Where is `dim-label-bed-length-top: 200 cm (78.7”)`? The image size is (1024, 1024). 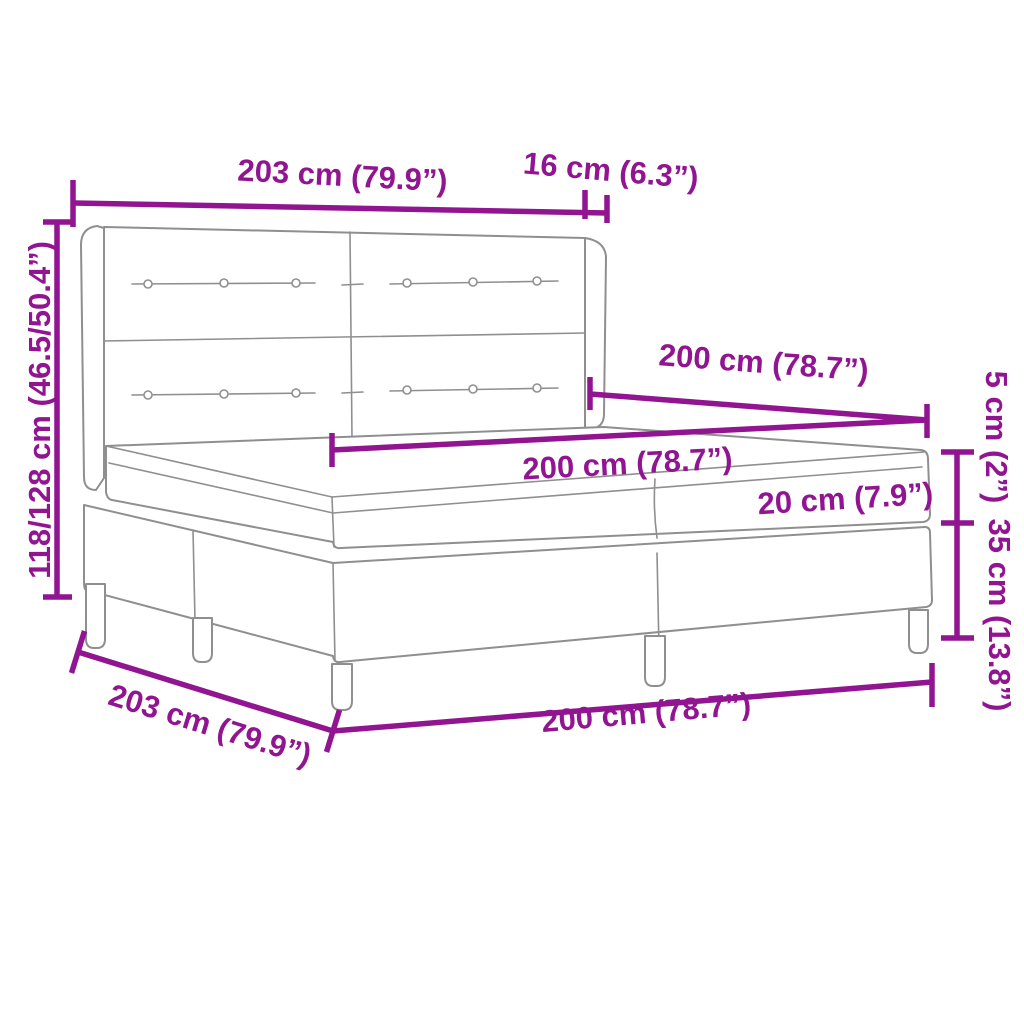 dim-label-bed-length-top: 200 cm (78.7”) is located at coordinates (764, 362).